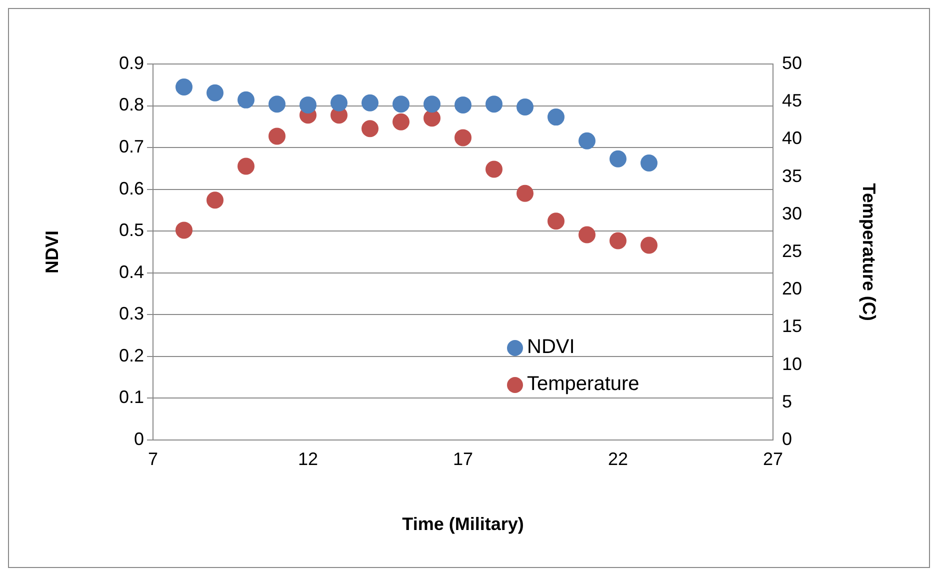  What do you see at coordinates (131, 146) in the screenshot?
I see `y-tick-label: 0.7` at bounding box center [131, 146].